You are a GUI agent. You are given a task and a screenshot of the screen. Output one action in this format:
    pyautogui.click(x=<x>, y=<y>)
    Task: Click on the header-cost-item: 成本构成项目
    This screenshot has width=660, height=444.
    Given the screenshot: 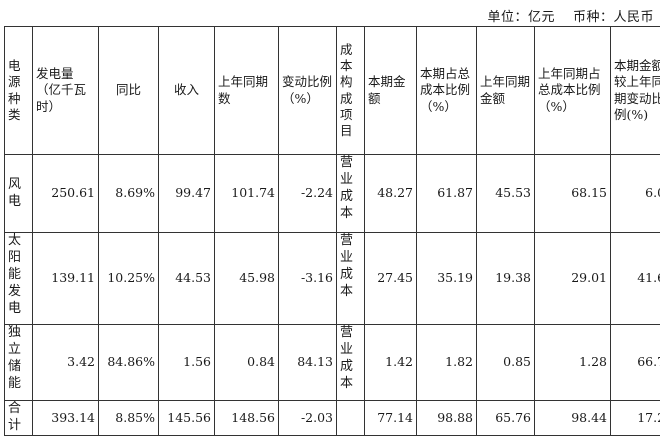 What is the action you would take?
    pyautogui.click(x=350, y=90)
    